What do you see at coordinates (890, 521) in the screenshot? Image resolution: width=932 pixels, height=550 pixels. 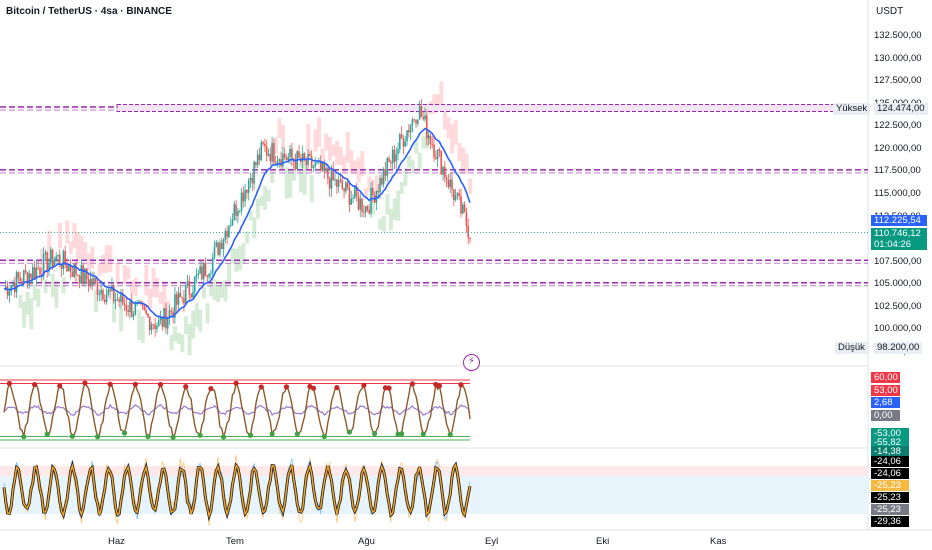 I see `osc-value-tag: -29,36` at bounding box center [890, 521].